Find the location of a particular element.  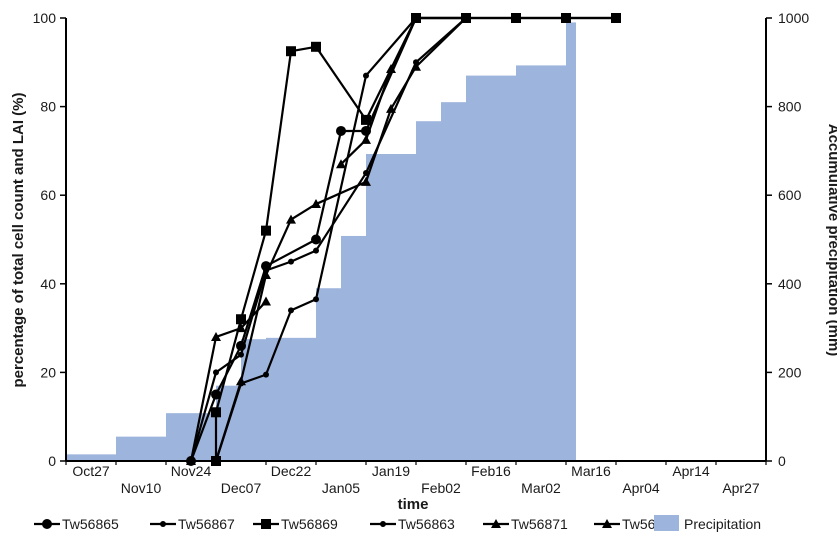

x-tick-label-lower: Apr04 is located at coordinates (641, 488).